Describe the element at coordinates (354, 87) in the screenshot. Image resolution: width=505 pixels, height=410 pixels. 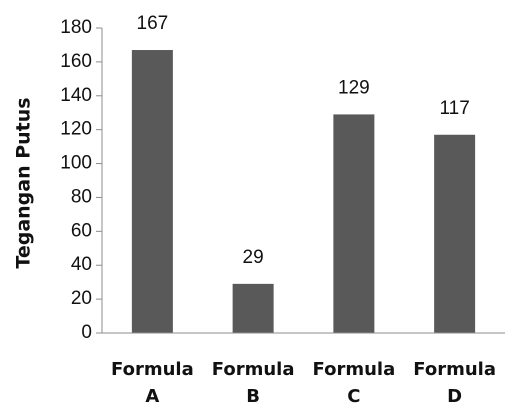
I see `data-label: 129` at that location.